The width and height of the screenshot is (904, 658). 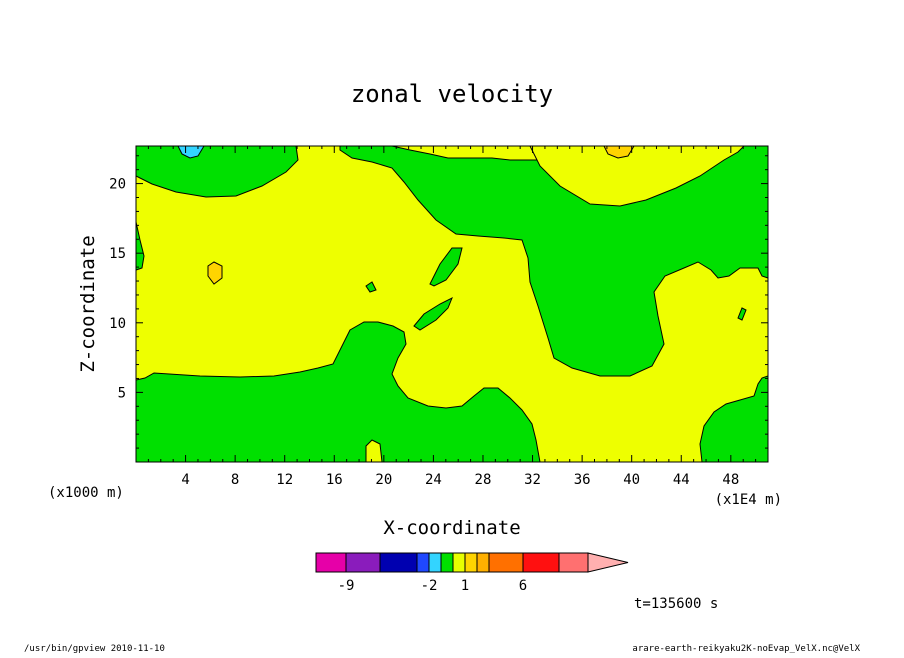 I want to click on colorbar-label: 1, so click(x=465, y=586).